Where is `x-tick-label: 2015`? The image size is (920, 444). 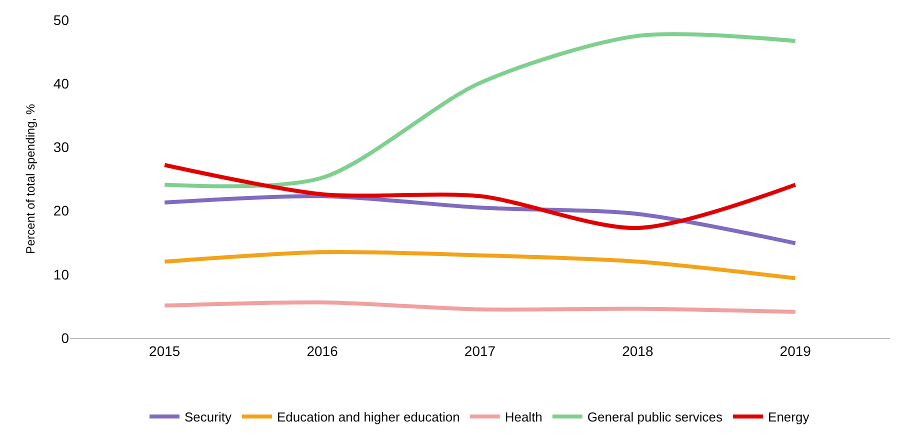 x-tick-label: 2015 is located at coordinates (164, 350).